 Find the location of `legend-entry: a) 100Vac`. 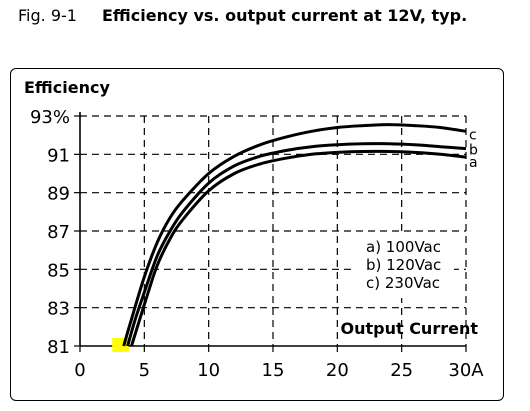

legend-entry: a) 100Vac is located at coordinates (403, 247).